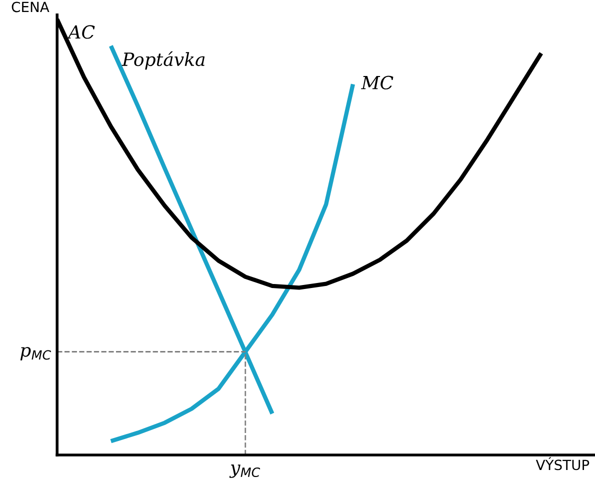  Describe the element at coordinates (244, 471) in the screenshot. I see `text: y$_{MC}$` at that location.